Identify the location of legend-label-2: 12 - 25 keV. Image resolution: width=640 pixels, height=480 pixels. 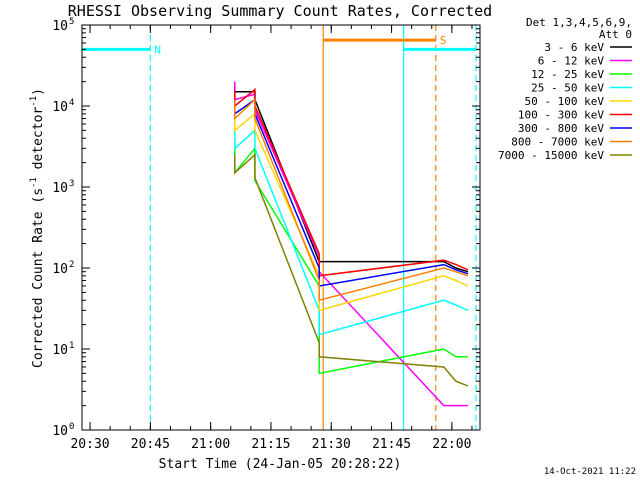
(567, 74).